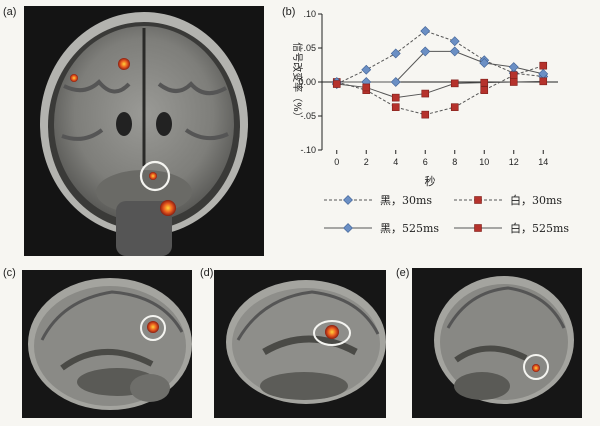 The image size is (600, 426). I want to click on legend-label: 黑，30ms, so click(406, 200).